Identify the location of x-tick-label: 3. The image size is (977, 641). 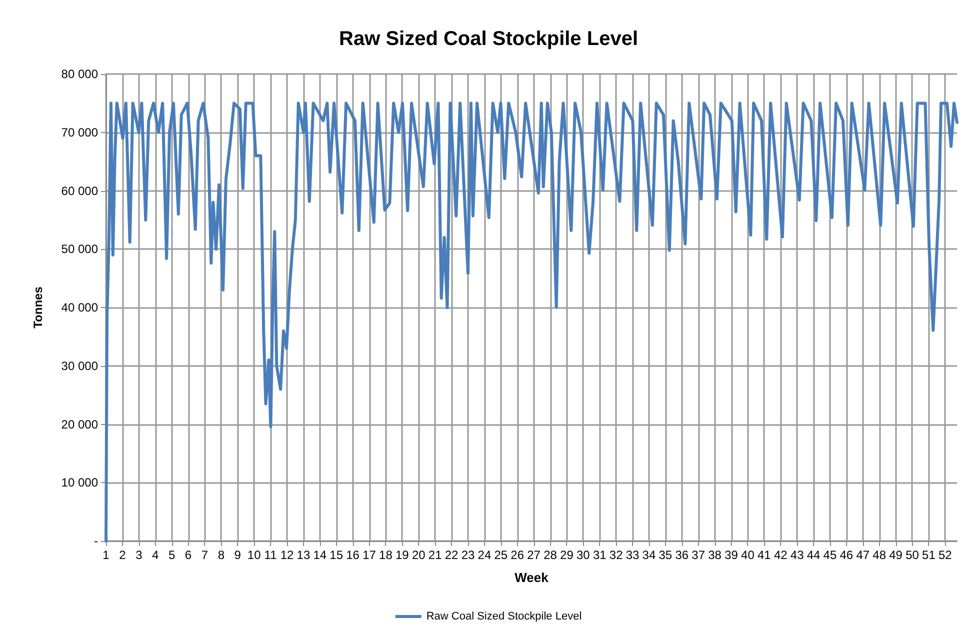
(139, 555).